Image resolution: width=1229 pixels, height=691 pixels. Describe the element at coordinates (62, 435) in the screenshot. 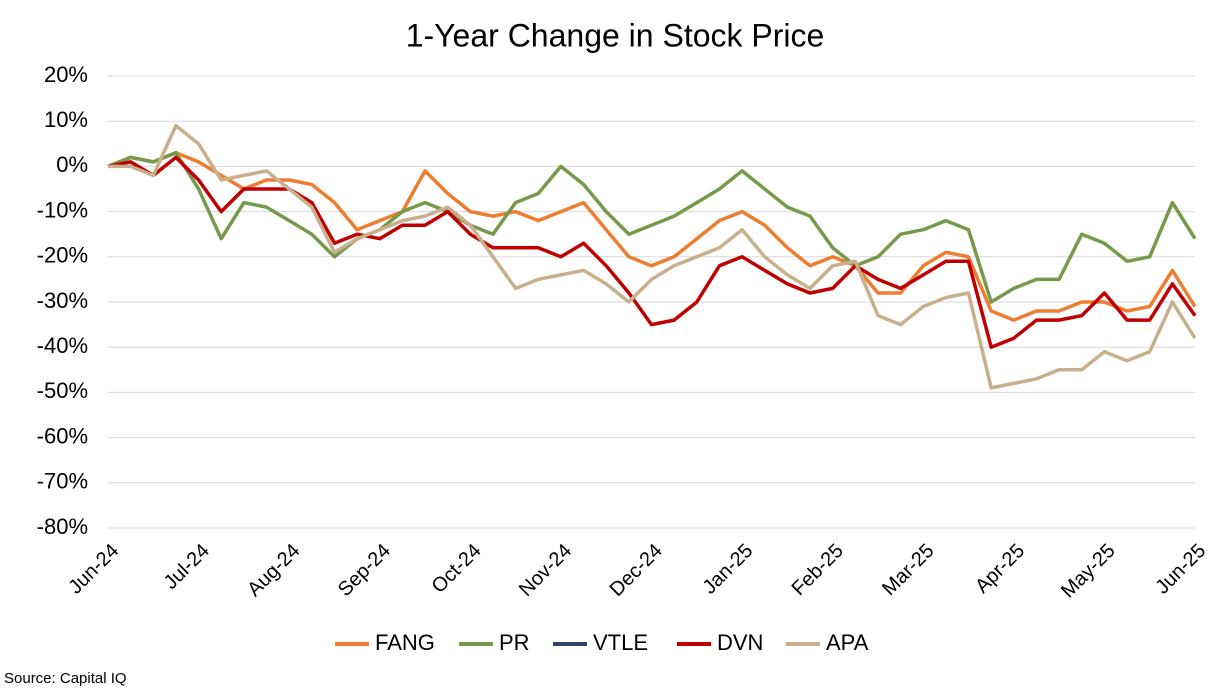

I see `y-tick-label: -60%` at that location.